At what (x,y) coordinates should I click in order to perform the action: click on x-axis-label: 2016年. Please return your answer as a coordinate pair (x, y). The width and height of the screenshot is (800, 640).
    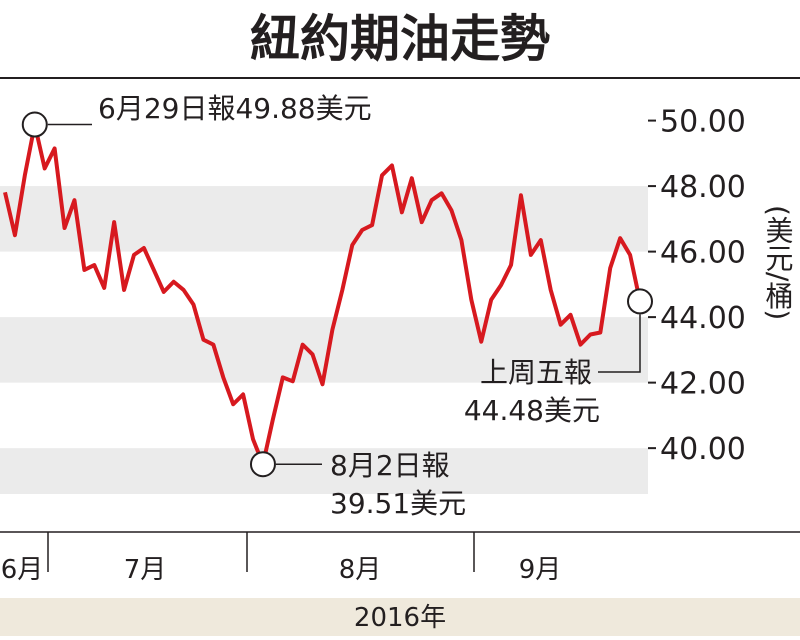
    Looking at the image, I should click on (400, 618).